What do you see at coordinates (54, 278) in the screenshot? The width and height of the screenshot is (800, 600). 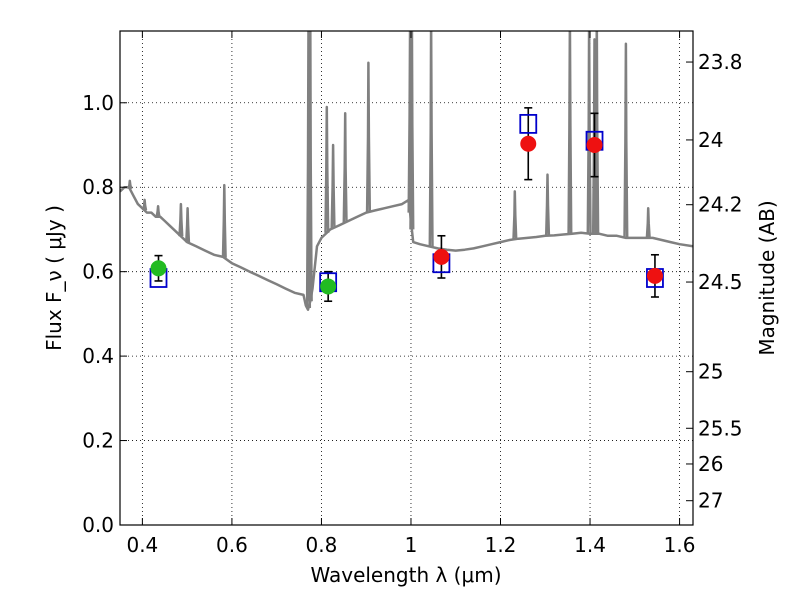 I see `y-axis-title: Flux F_ν ( μJy )` at bounding box center [54, 278].